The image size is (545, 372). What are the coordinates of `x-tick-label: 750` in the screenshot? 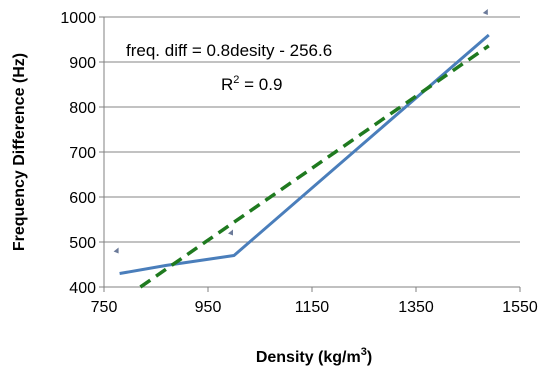 It's located at (104, 307).